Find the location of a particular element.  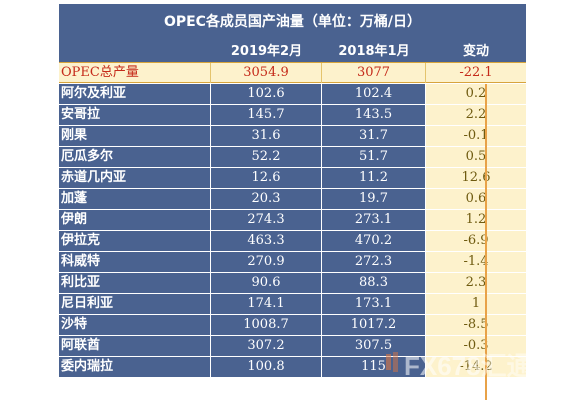

table-row: 加蓬 20.3 19.7 0.6 is located at coordinates (292, 199).